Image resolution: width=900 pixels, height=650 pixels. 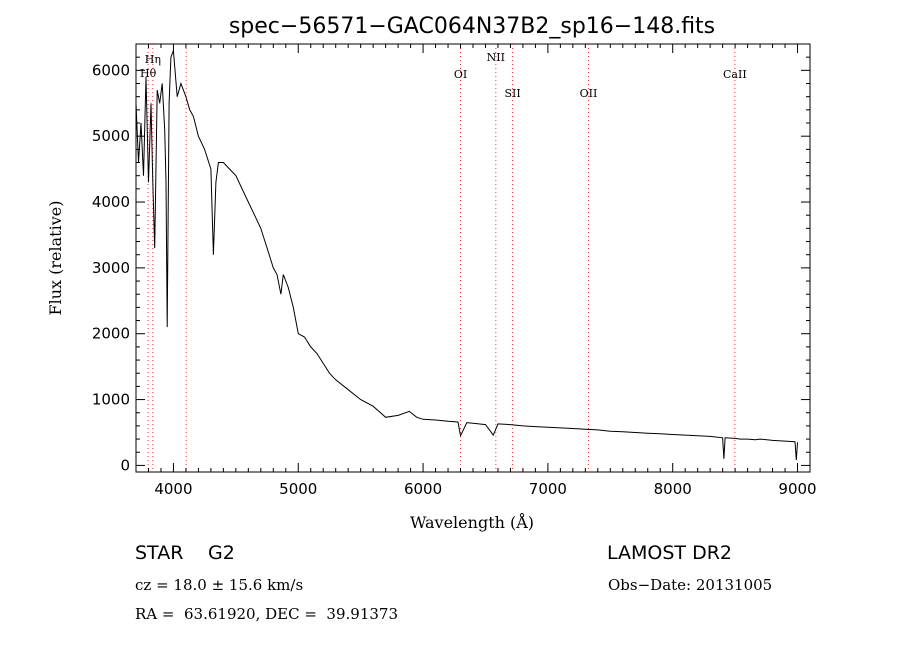 I want to click on x-tick-label: 6000, so click(x=423, y=489).